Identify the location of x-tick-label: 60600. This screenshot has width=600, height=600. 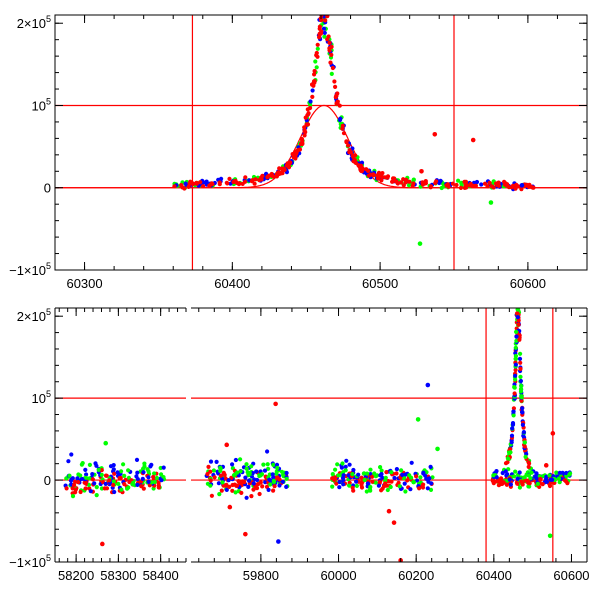
(571, 575).